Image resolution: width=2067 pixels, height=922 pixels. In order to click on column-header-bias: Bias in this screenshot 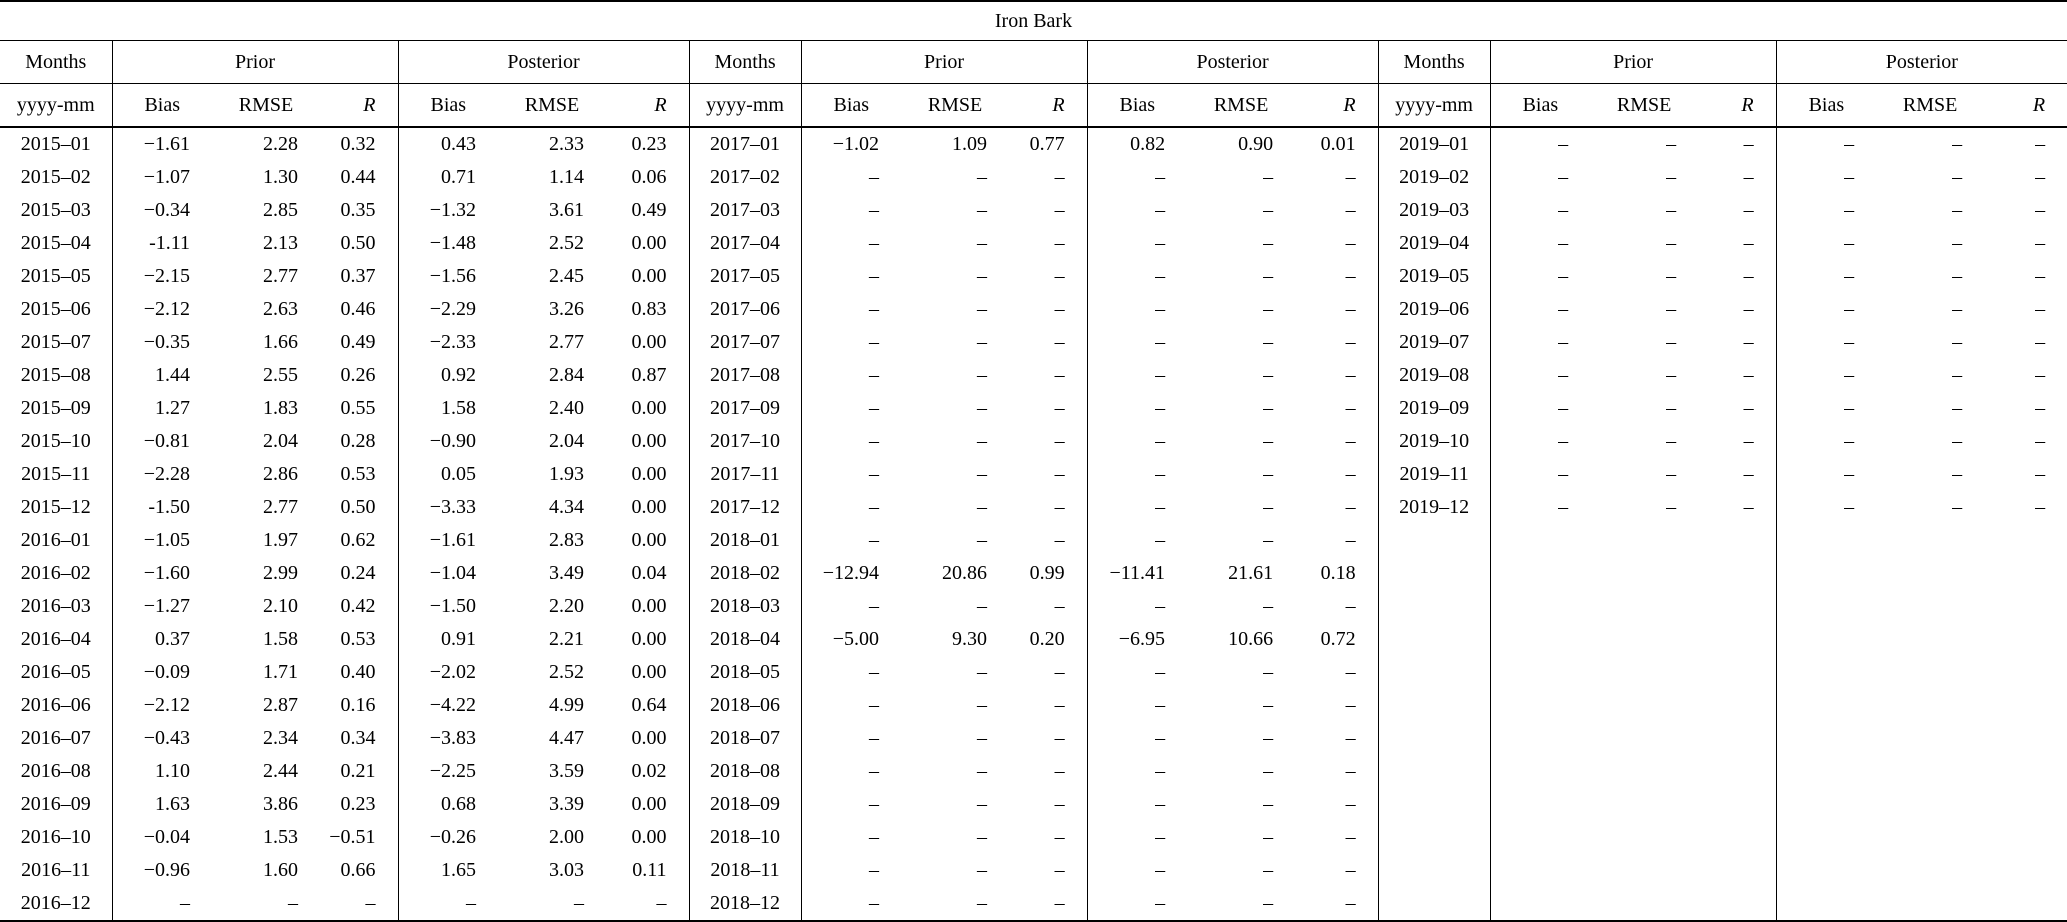, I will do `click(162, 105)`.